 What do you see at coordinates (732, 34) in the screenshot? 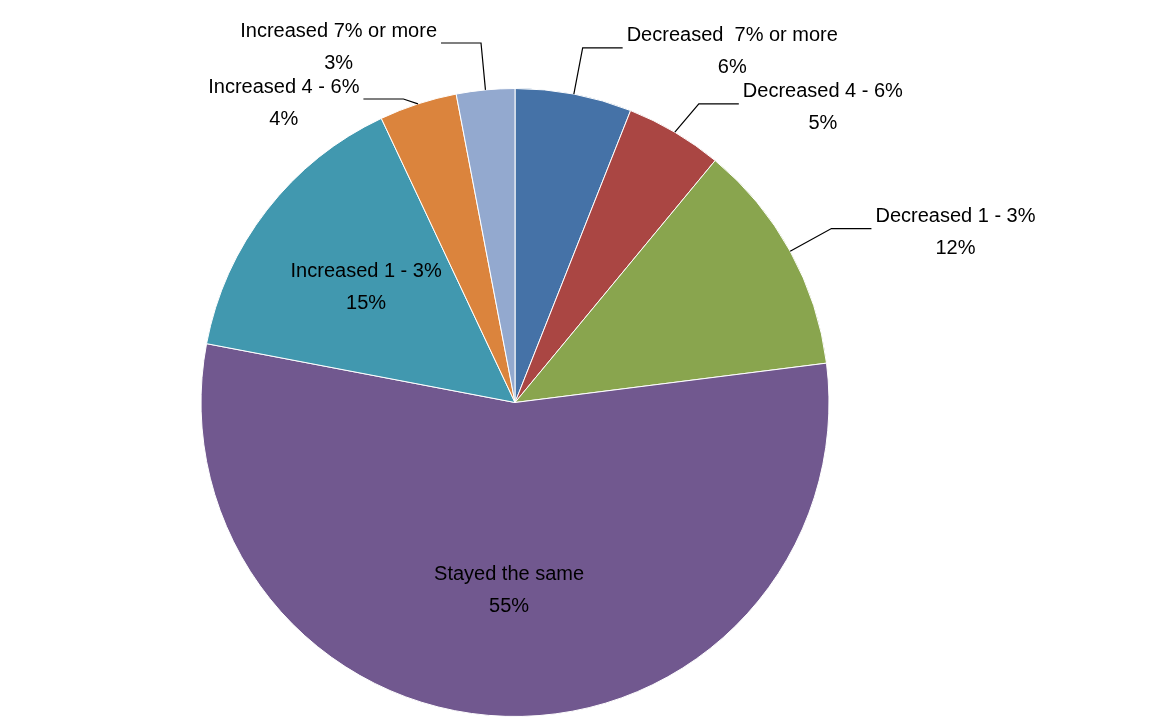
I see `slice-label: Decreased 7% or more` at bounding box center [732, 34].